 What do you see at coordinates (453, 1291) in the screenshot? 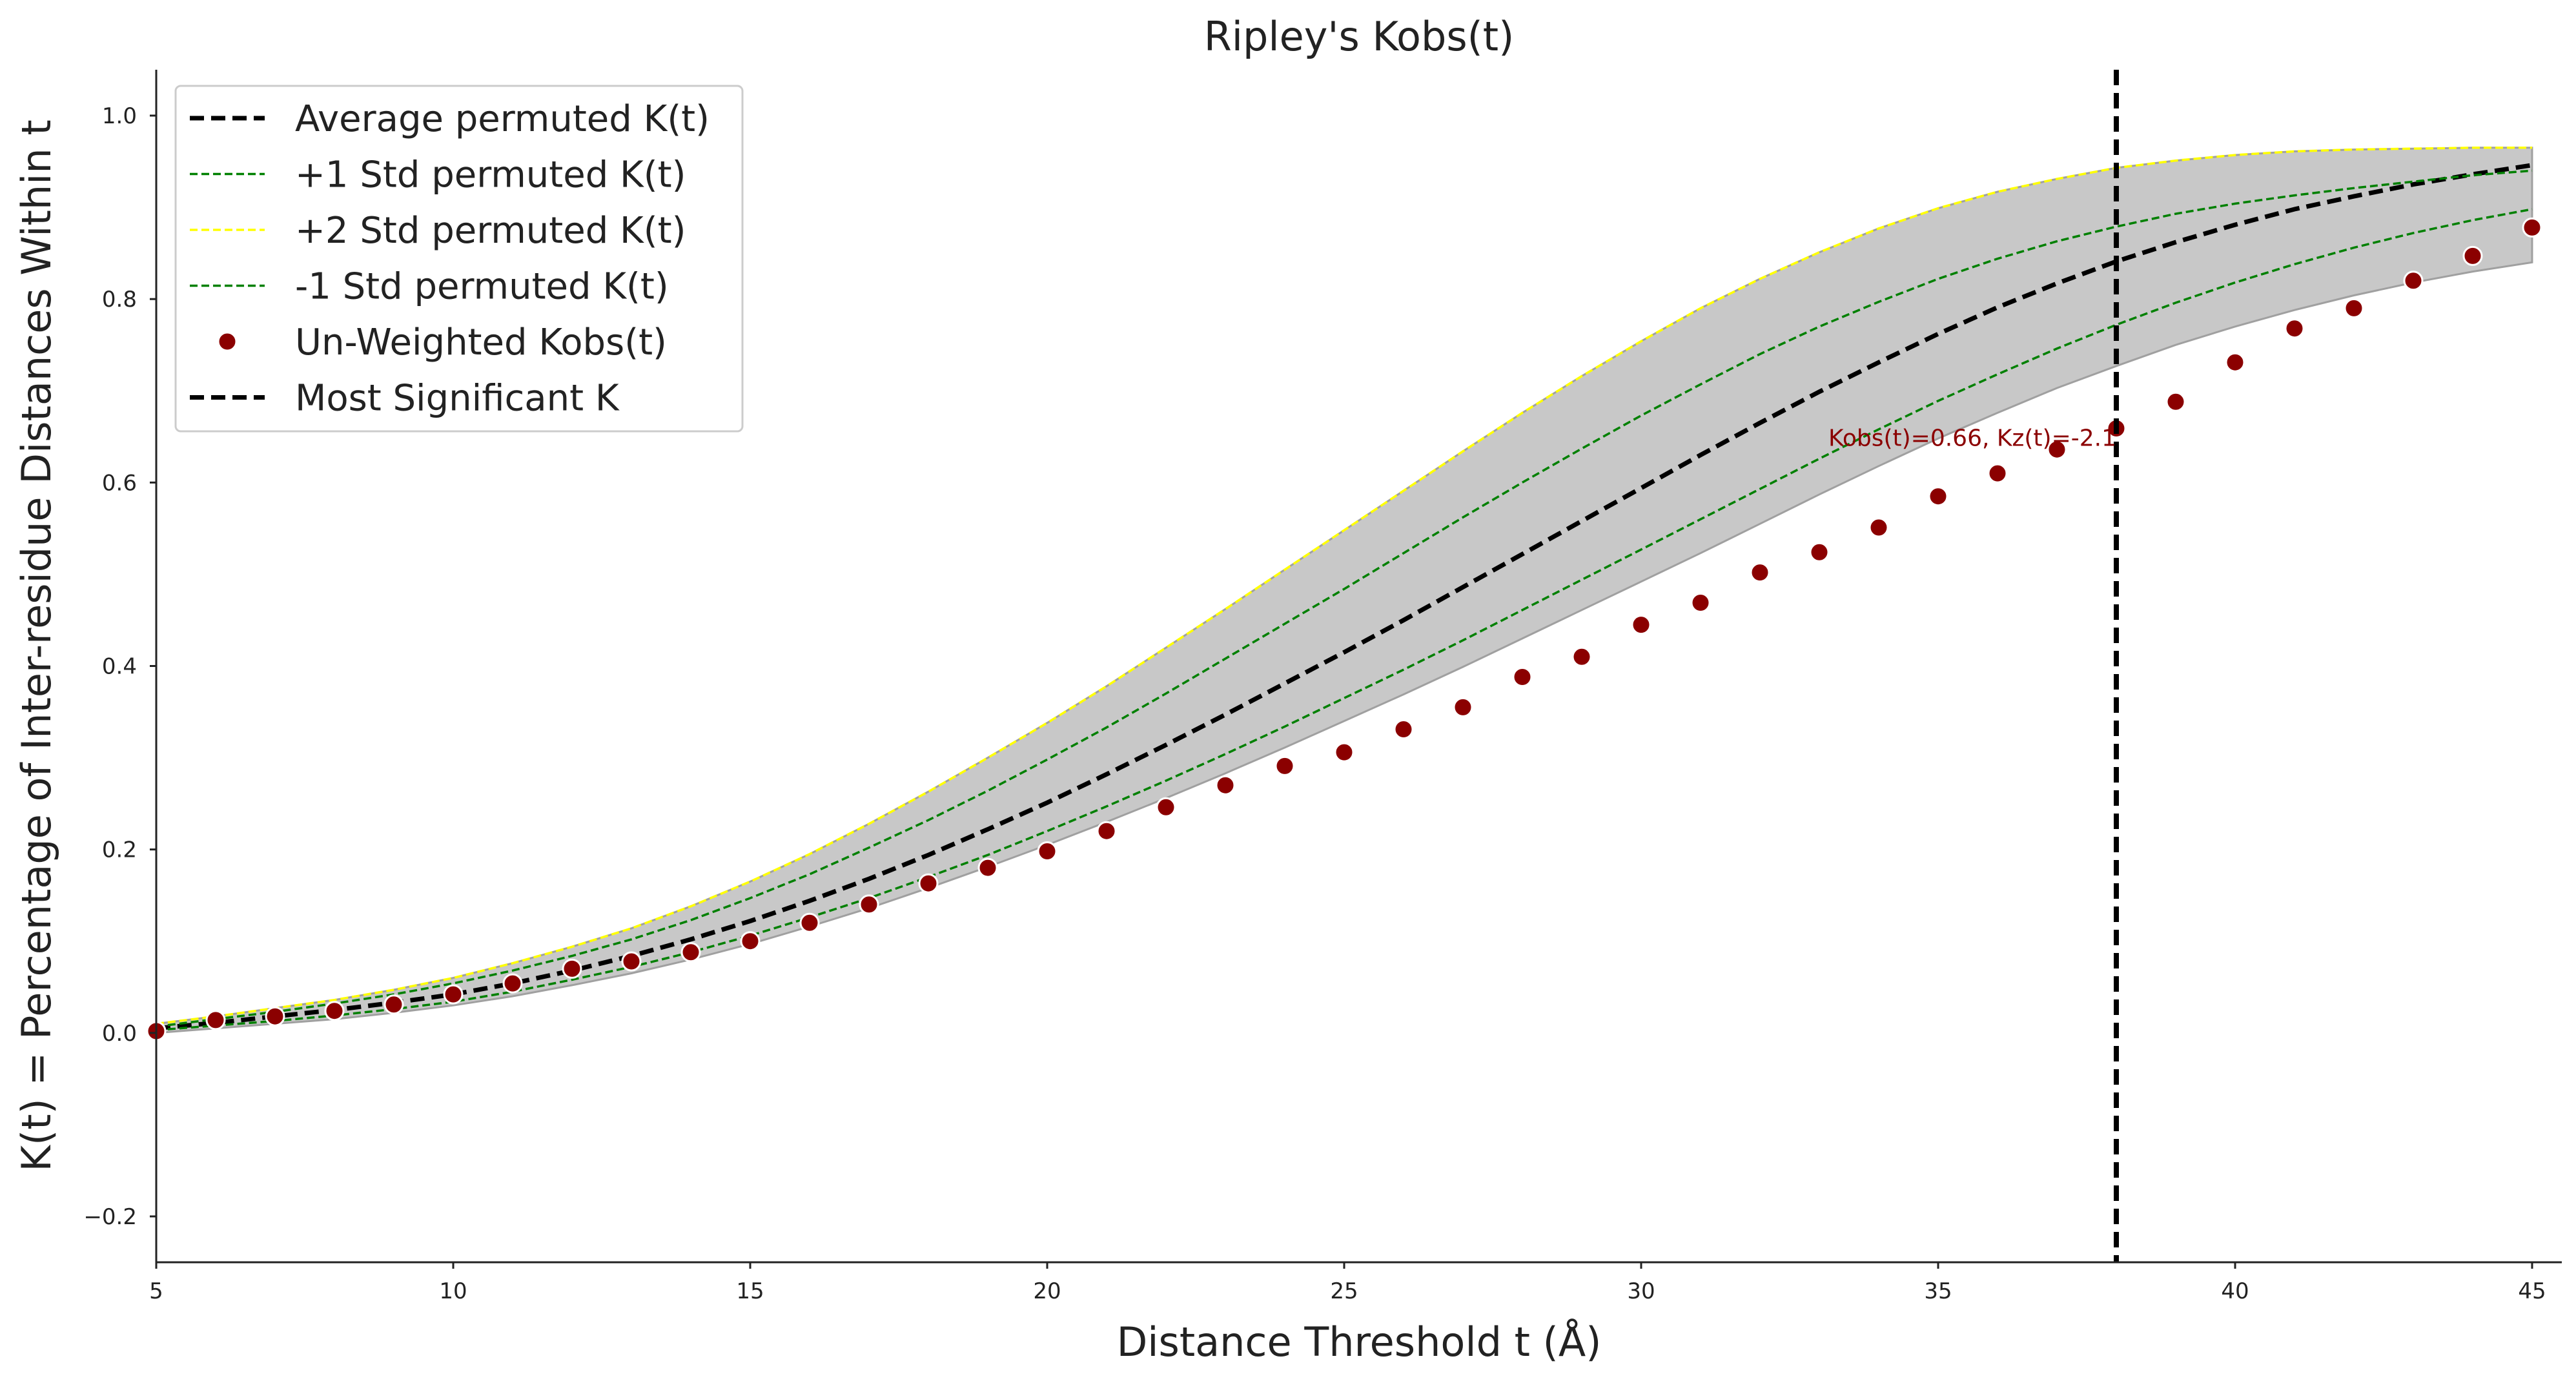
I see `x-tick-label: 10` at bounding box center [453, 1291].